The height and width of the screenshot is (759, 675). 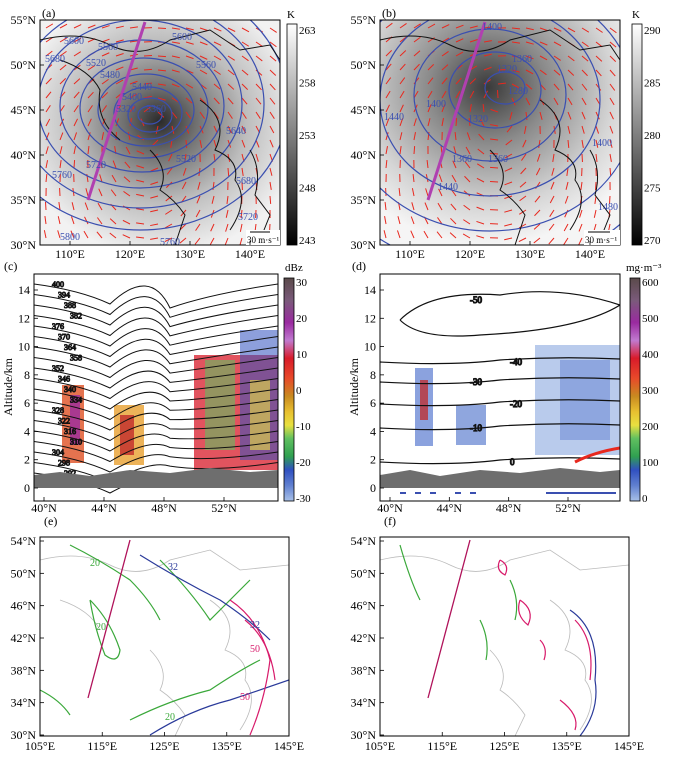 What do you see at coordinates (224, 508) in the screenshot?
I see `tick-label: 52°N` at bounding box center [224, 508].